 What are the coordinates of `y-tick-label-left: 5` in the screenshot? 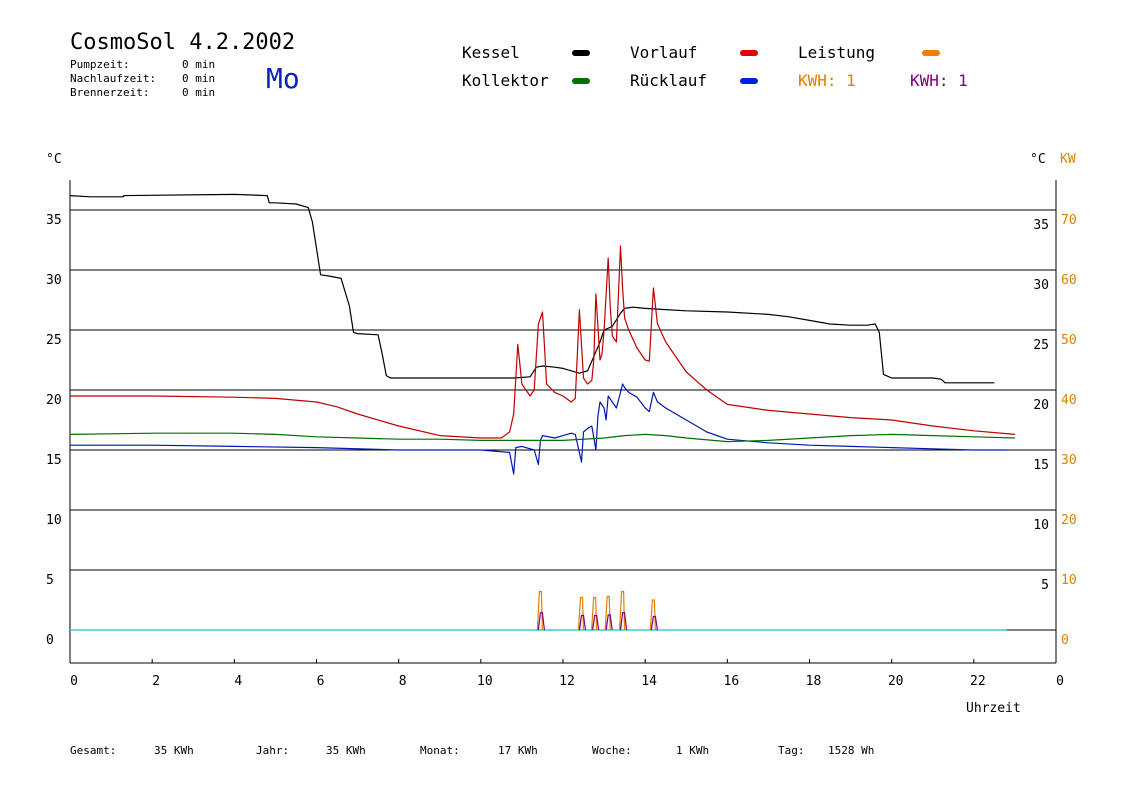 It's located at (50, 580).